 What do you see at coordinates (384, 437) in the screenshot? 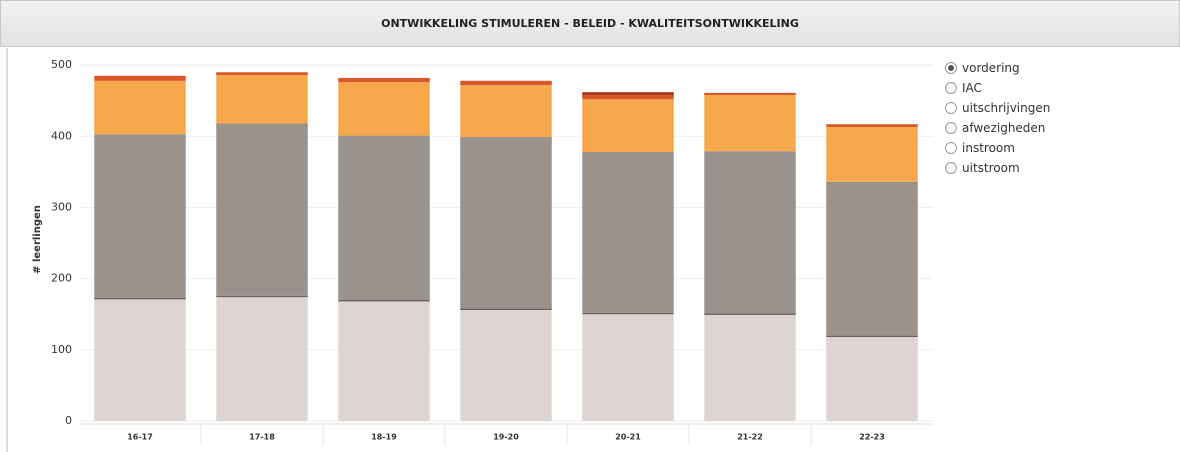
I see `x-tick-label: 18-19` at bounding box center [384, 437].